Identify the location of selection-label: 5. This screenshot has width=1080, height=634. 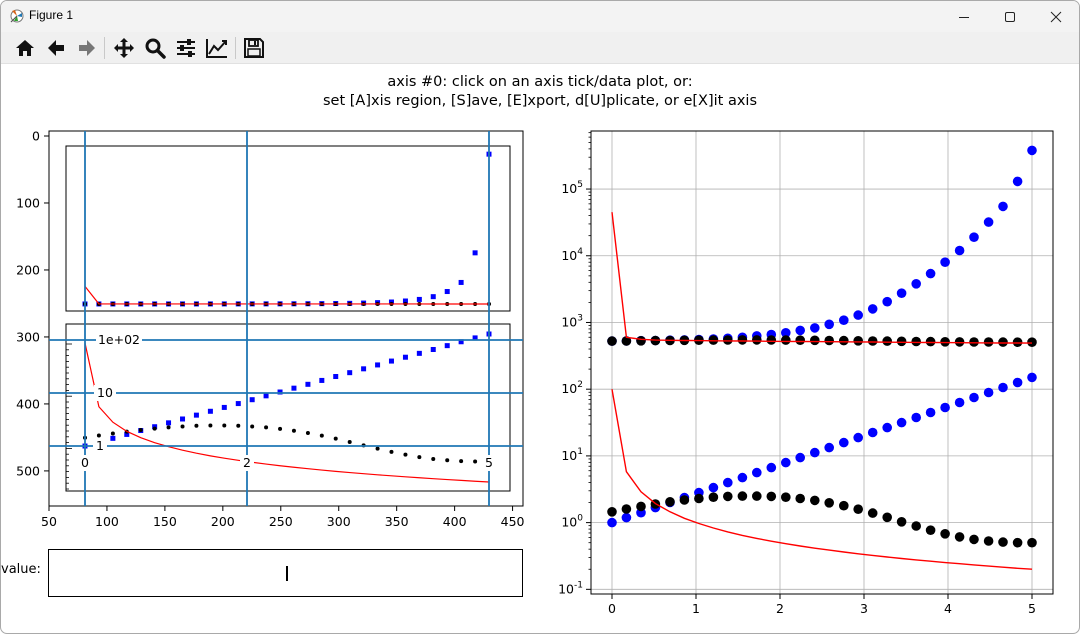
(489, 462).